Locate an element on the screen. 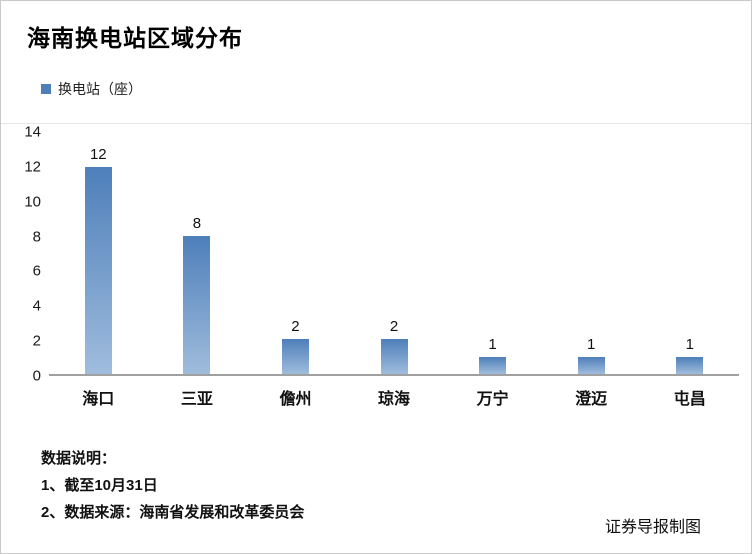 The image size is (752, 554). bar-column: 12 is located at coordinates (98, 253).